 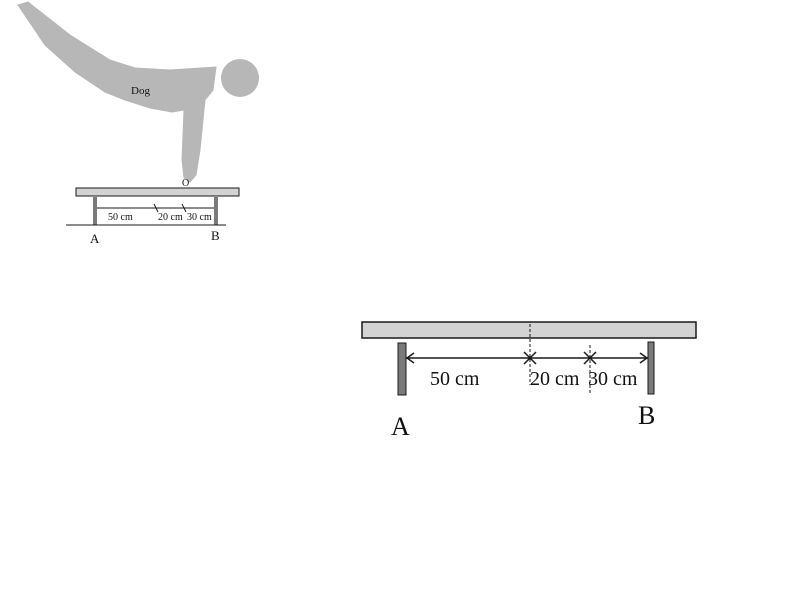 I want to click on small-post-b, so click(x=216, y=211).